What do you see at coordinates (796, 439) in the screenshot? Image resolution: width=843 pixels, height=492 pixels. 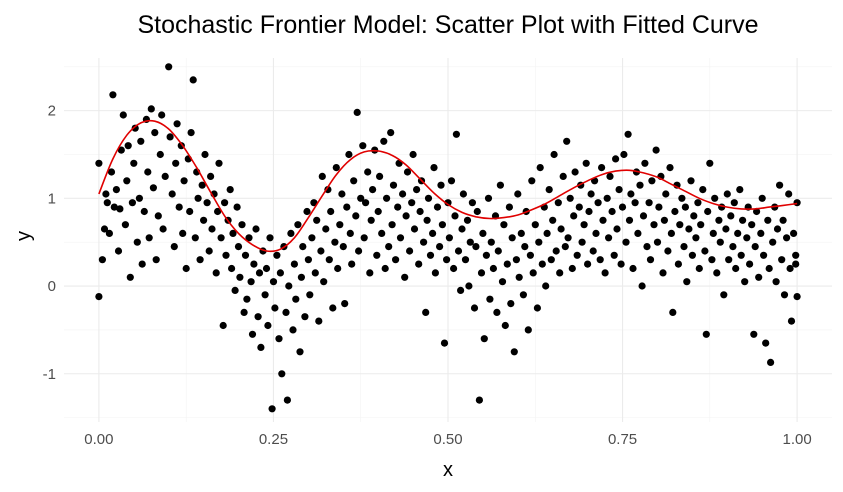 I see `x-tick-label: 1.00` at bounding box center [796, 439].